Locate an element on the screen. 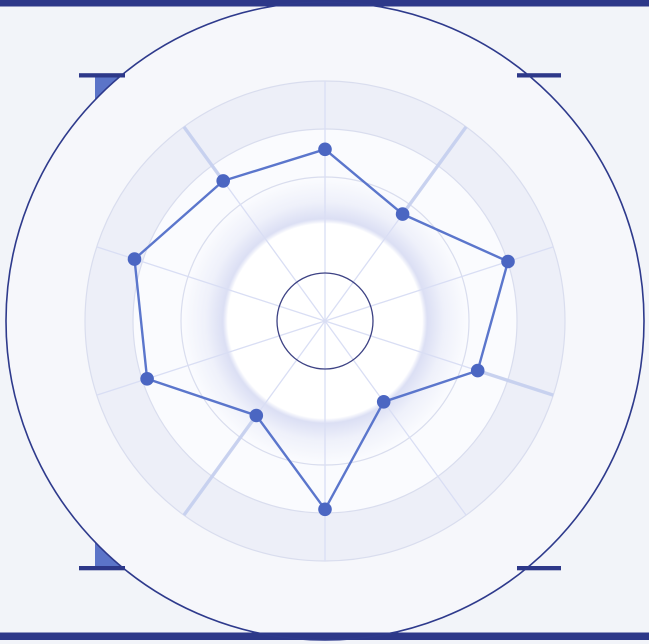  inner-circle-layer is located at coordinates (325, 321).